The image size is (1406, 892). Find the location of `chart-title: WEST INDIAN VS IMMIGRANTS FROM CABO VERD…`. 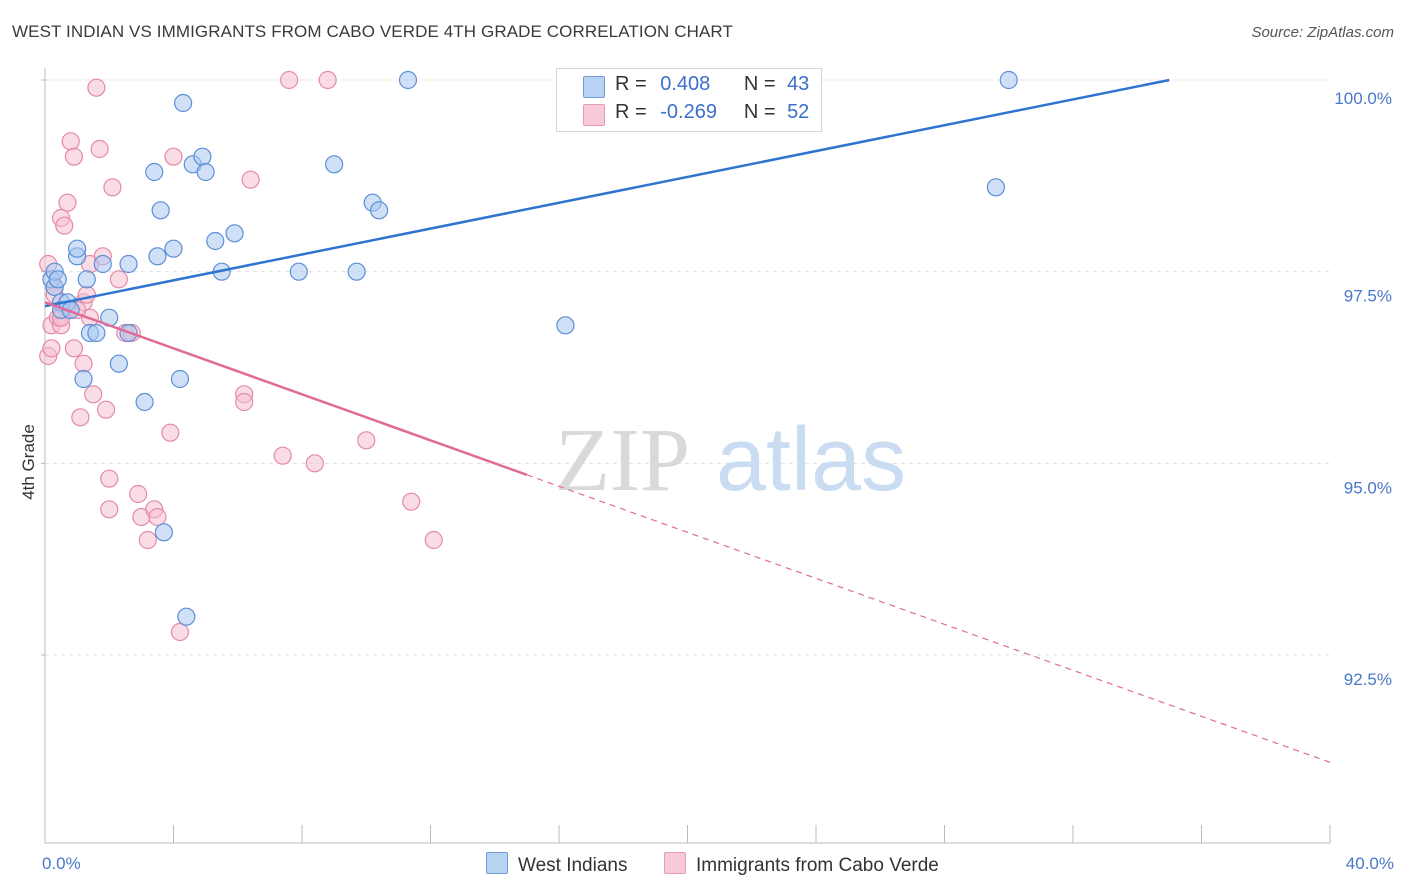

chart-title: WEST INDIAN VS IMMIGRANTS FROM CABO VERD… is located at coordinates (372, 31).